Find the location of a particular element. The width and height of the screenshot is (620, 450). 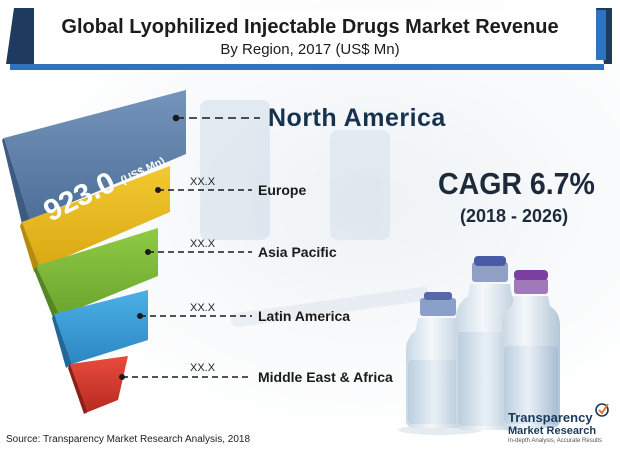

region-label-north-america: North America is located at coordinates (357, 118).